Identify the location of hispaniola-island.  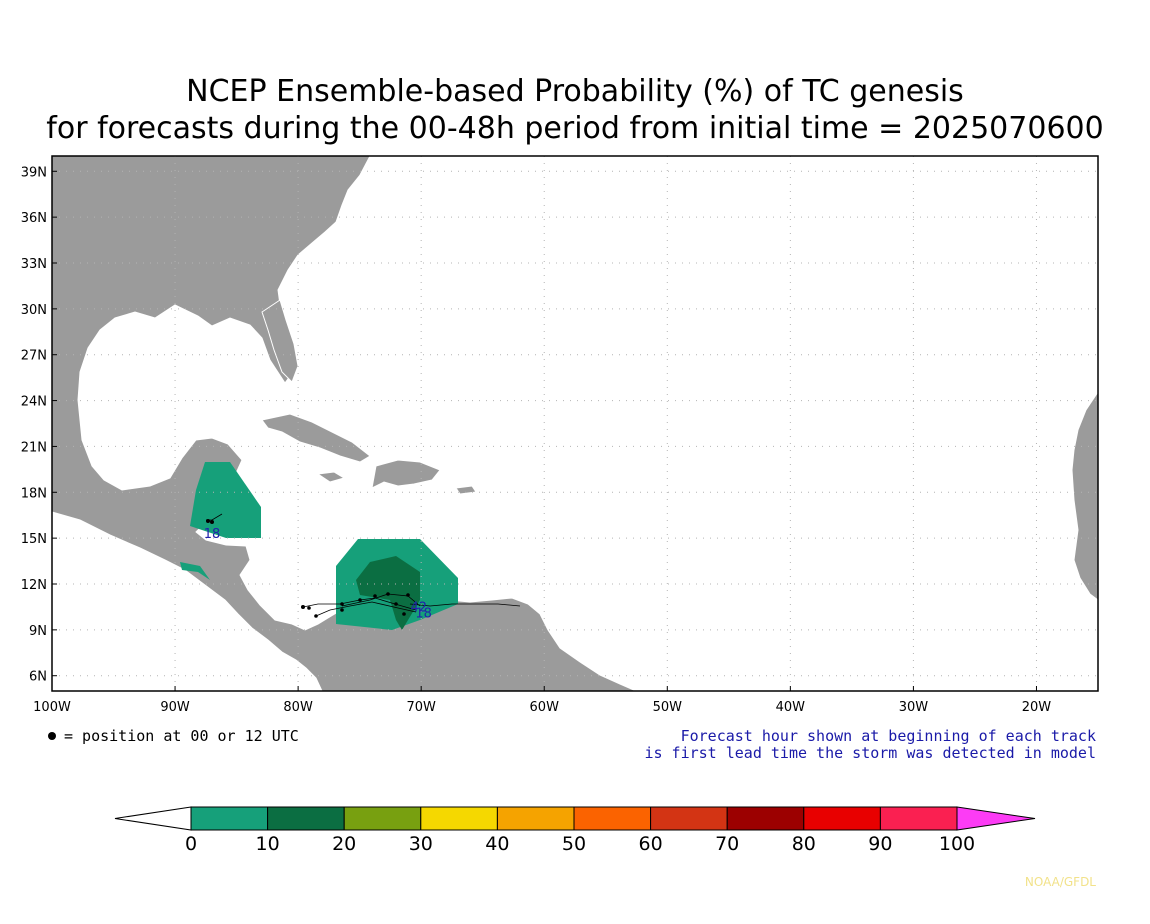
(406, 474).